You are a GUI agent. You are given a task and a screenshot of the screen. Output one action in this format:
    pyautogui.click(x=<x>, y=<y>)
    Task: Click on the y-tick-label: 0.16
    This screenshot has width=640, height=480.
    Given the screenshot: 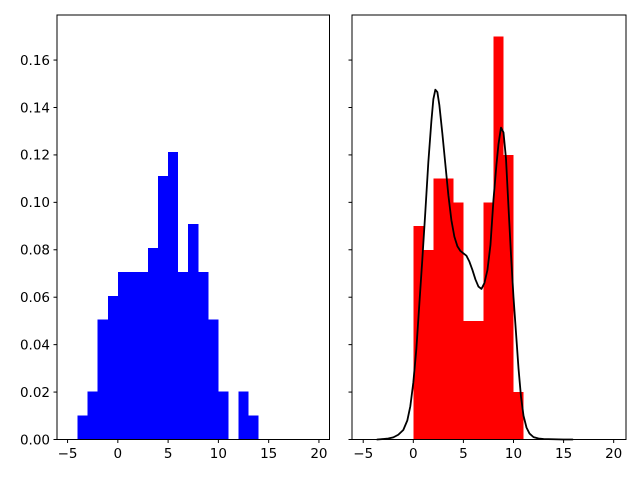 What is the action you would take?
    pyautogui.click(x=35, y=61)
    